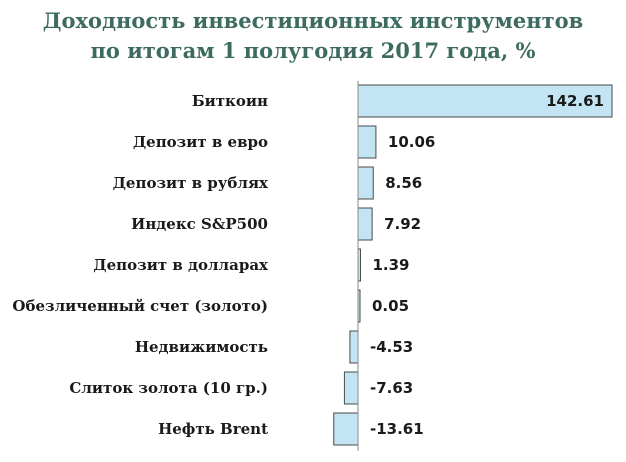 The image size is (626, 462). I want to click on value-label-6: -4.53, so click(391, 347).